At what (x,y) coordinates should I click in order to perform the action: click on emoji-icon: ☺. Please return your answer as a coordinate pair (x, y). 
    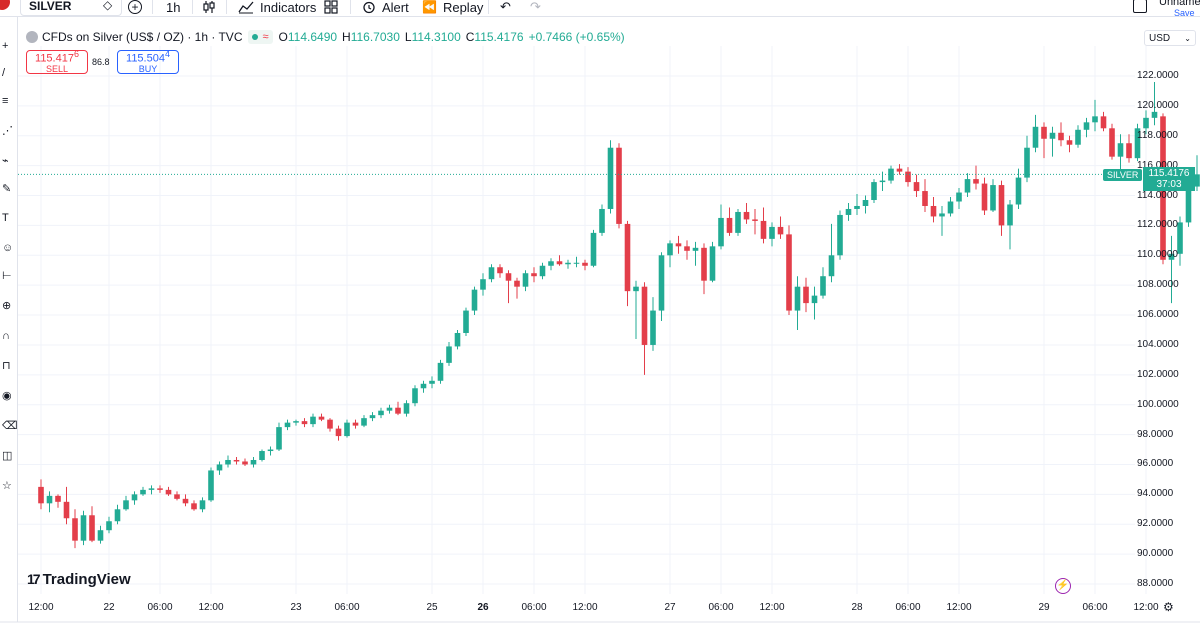
    Looking at the image, I should click on (8, 248).